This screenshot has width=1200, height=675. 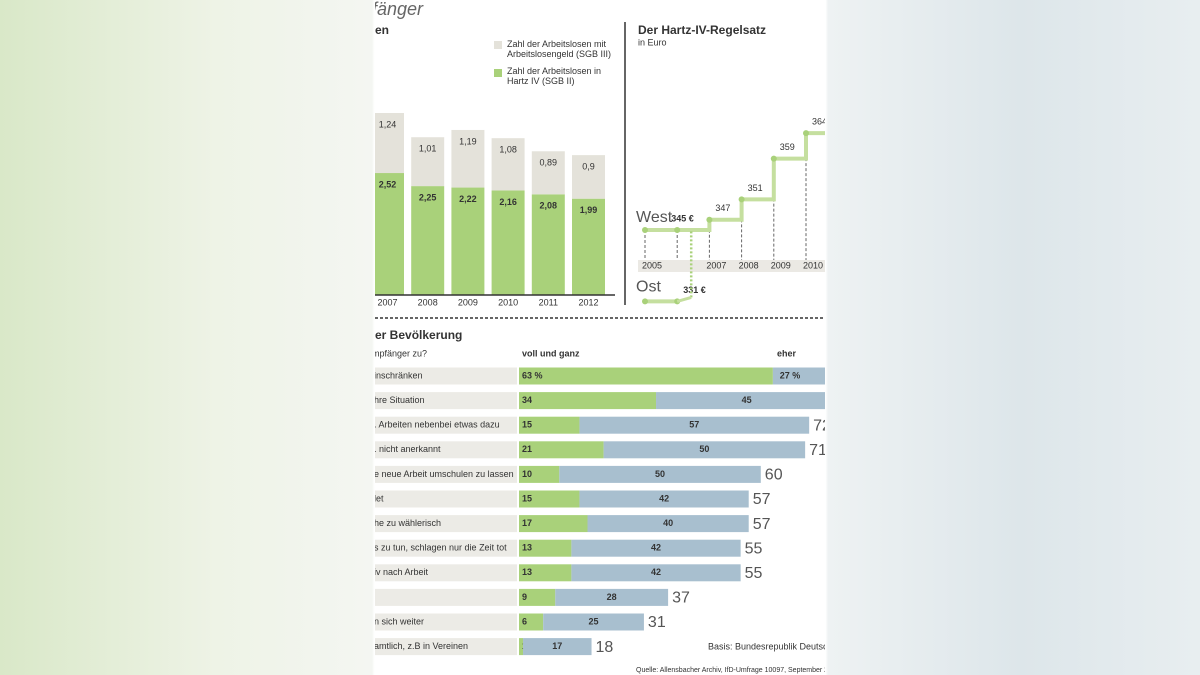 What do you see at coordinates (754, 573) in the screenshot?
I see `total-label: 55` at bounding box center [754, 573].